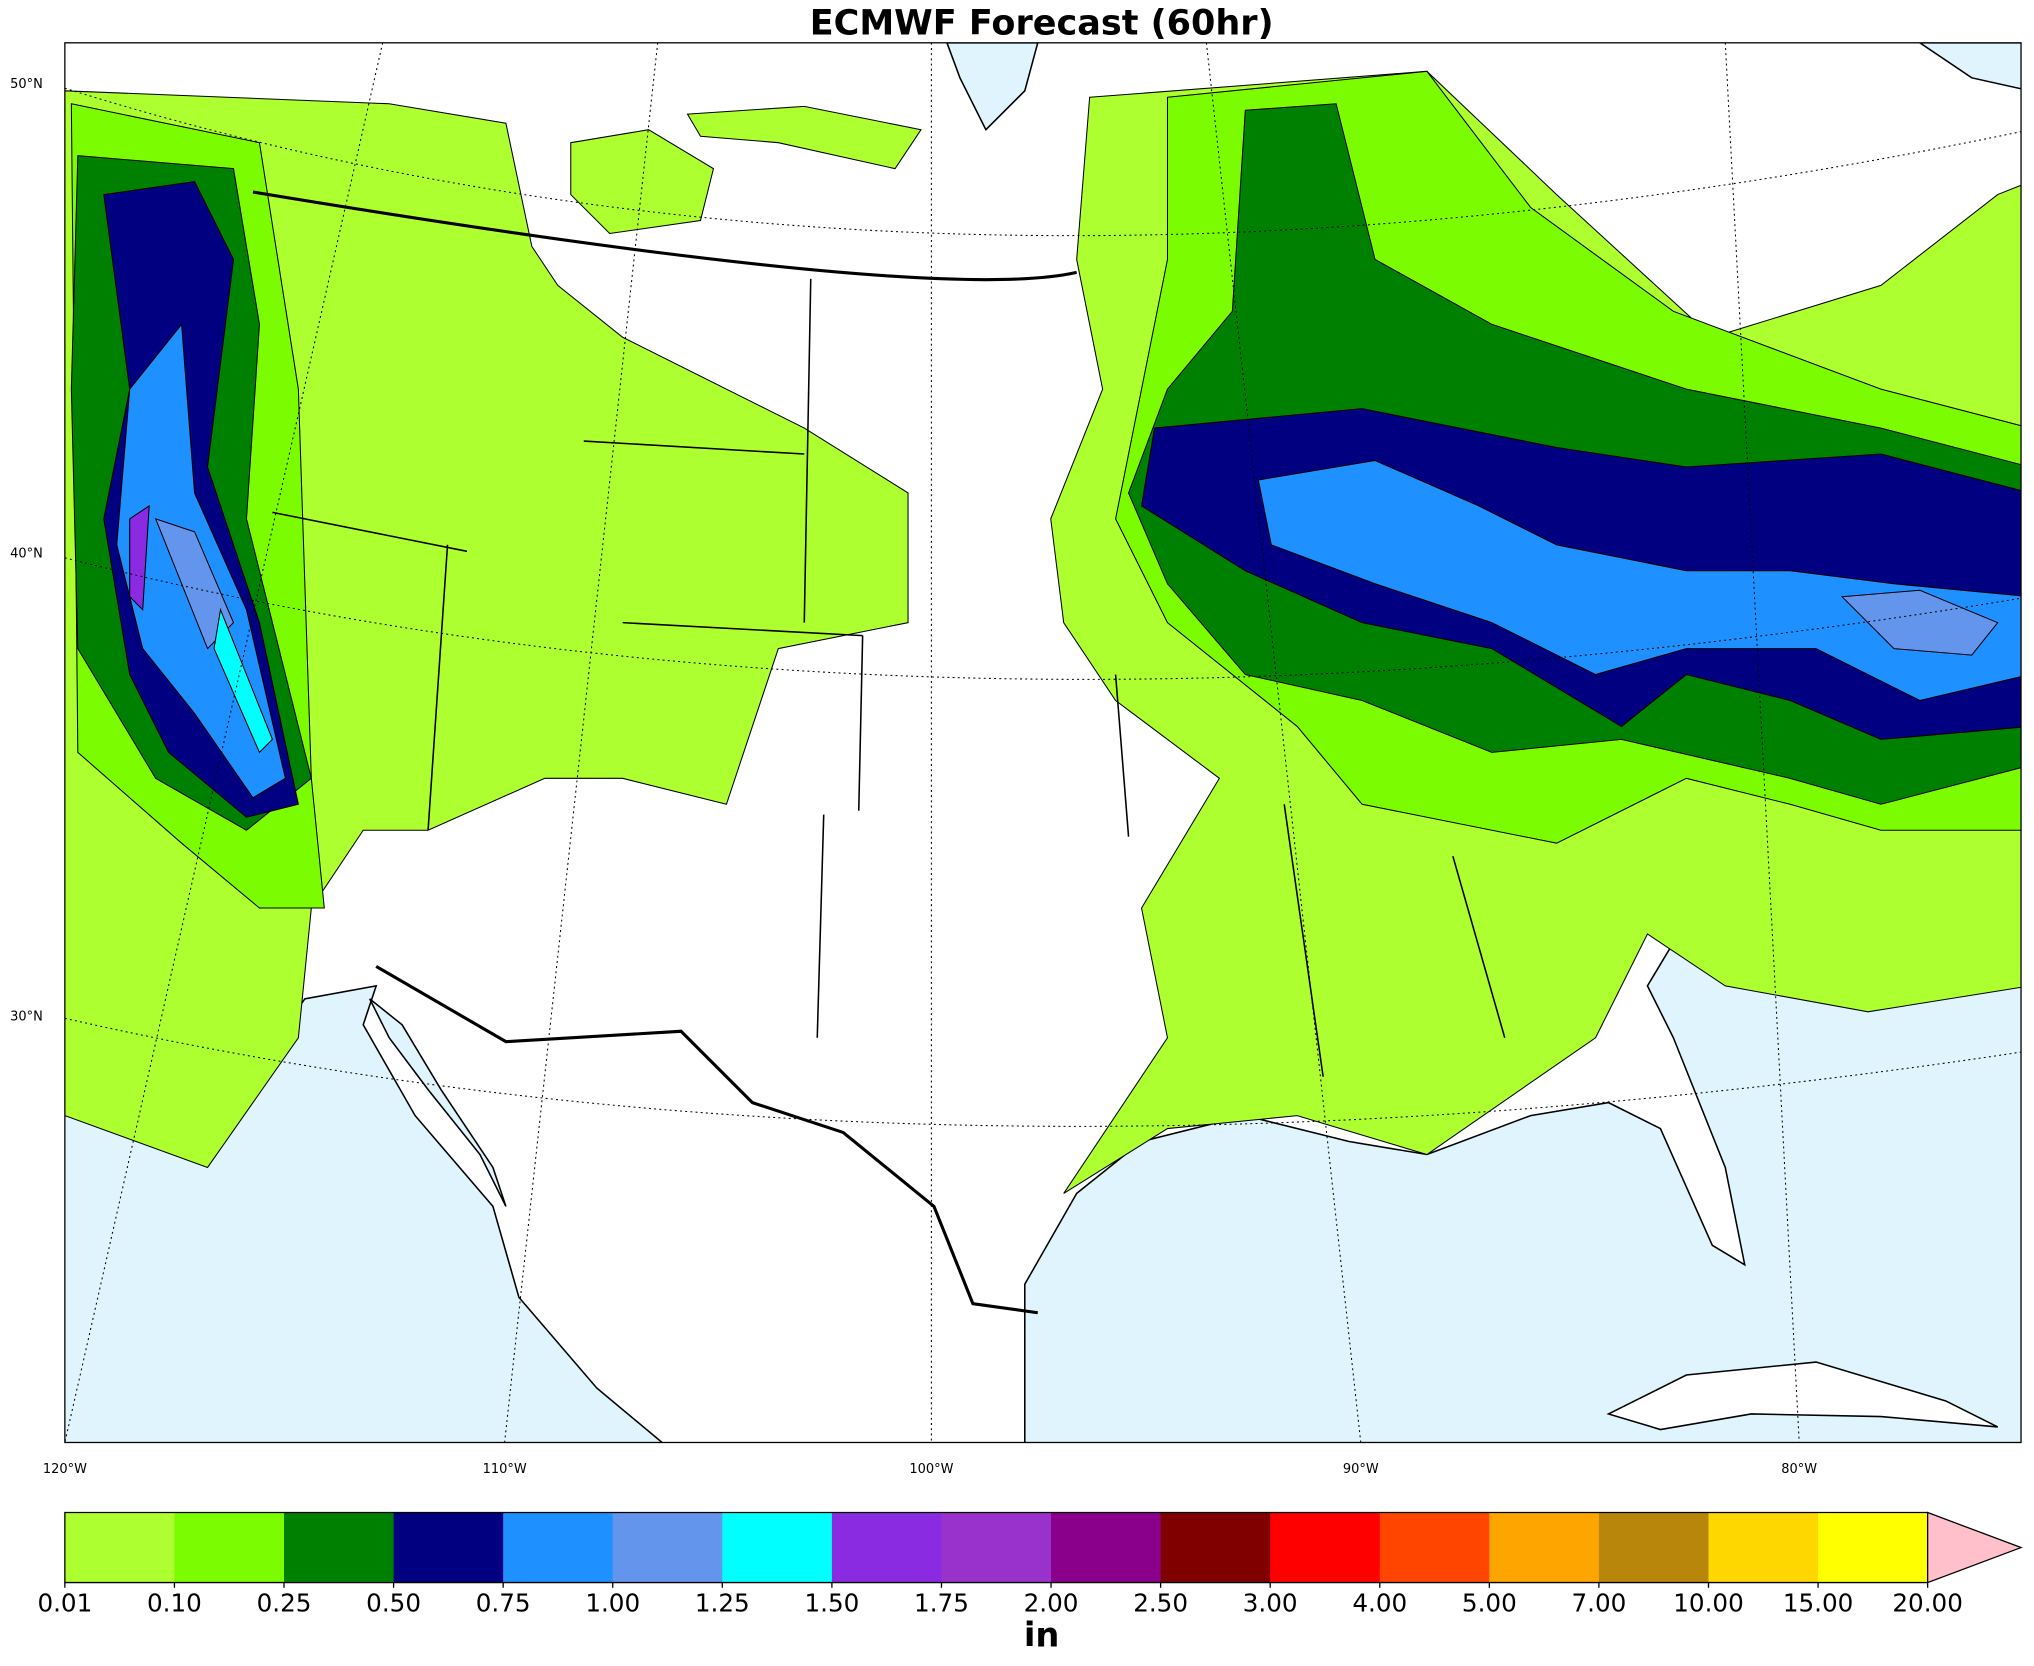  What do you see at coordinates (1160, 1603) in the screenshot?
I see `colorbar-tick-label: 2.50` at bounding box center [1160, 1603].